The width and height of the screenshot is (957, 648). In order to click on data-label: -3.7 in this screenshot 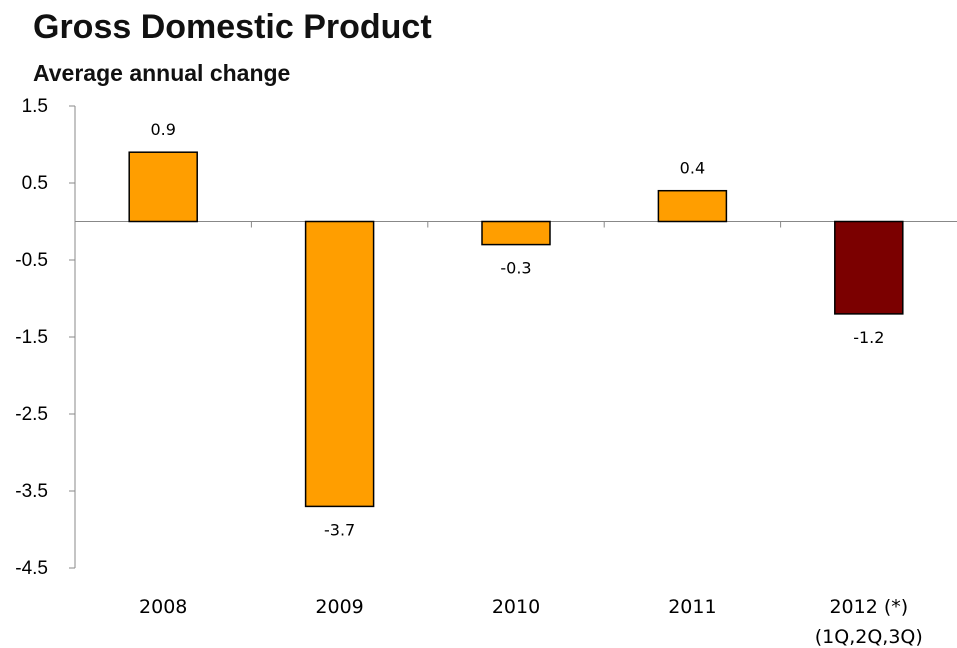, I will do `click(339, 529)`.